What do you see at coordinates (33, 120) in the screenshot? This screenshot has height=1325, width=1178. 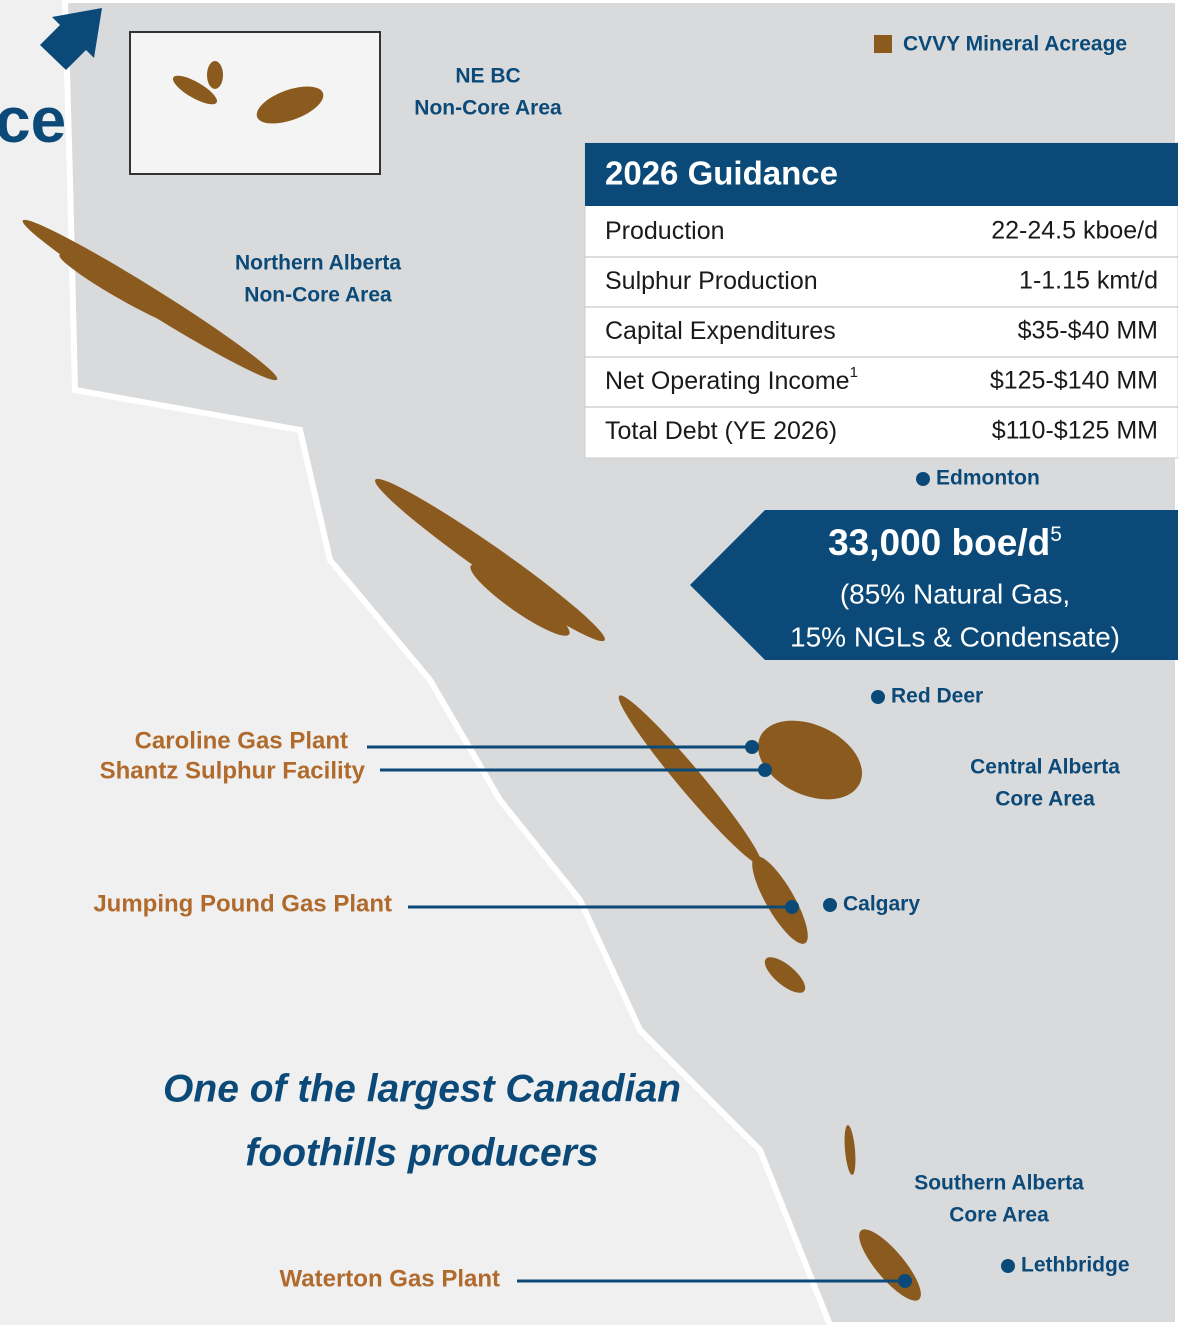 I see `title-fragment: ce` at bounding box center [33, 120].